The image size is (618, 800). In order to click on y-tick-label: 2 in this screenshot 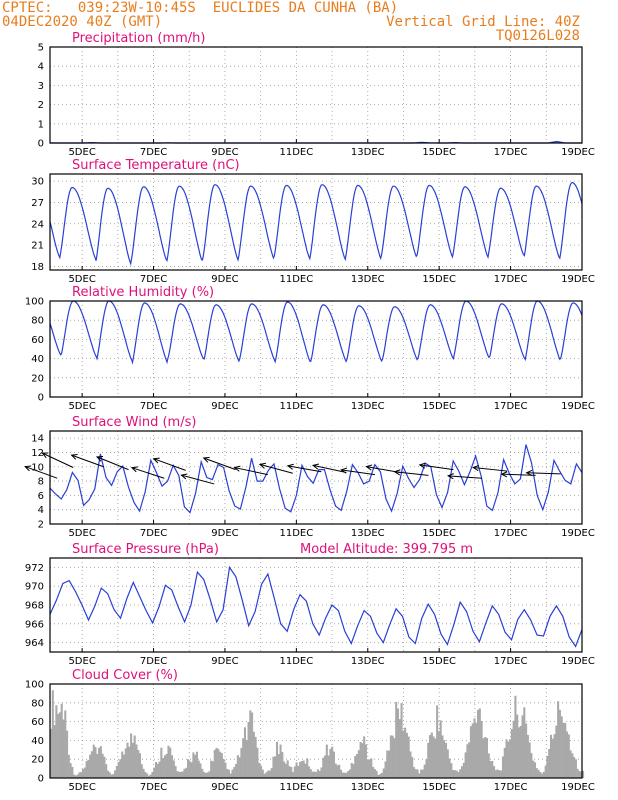, I will do `click(41, 525)`.